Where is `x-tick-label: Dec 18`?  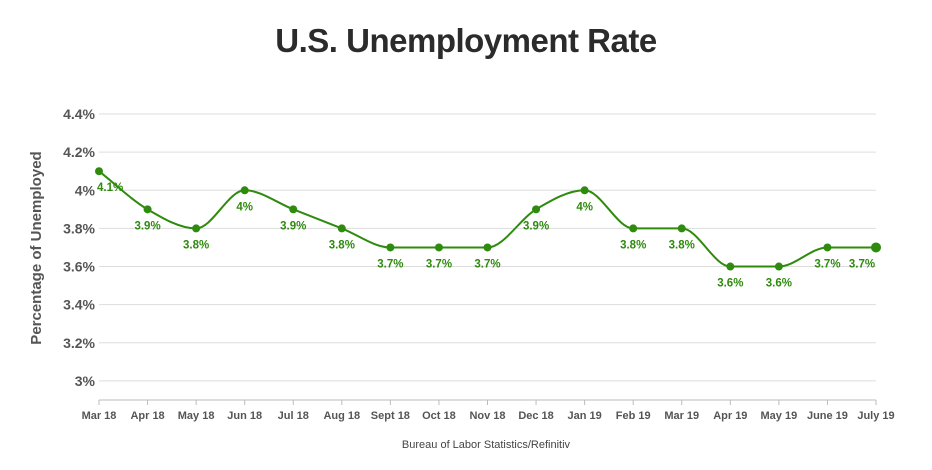 x-tick-label: Dec 18 is located at coordinates (535, 416).